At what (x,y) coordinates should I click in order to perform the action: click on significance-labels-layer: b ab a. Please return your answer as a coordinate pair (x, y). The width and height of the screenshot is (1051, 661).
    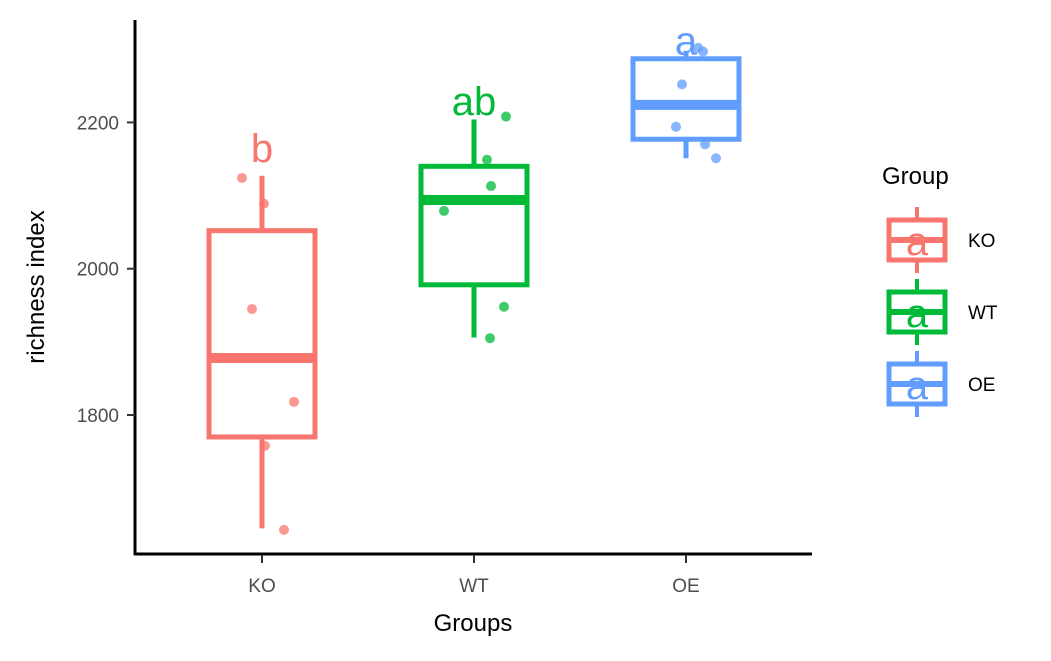
    Looking at the image, I should click on (474, 95).